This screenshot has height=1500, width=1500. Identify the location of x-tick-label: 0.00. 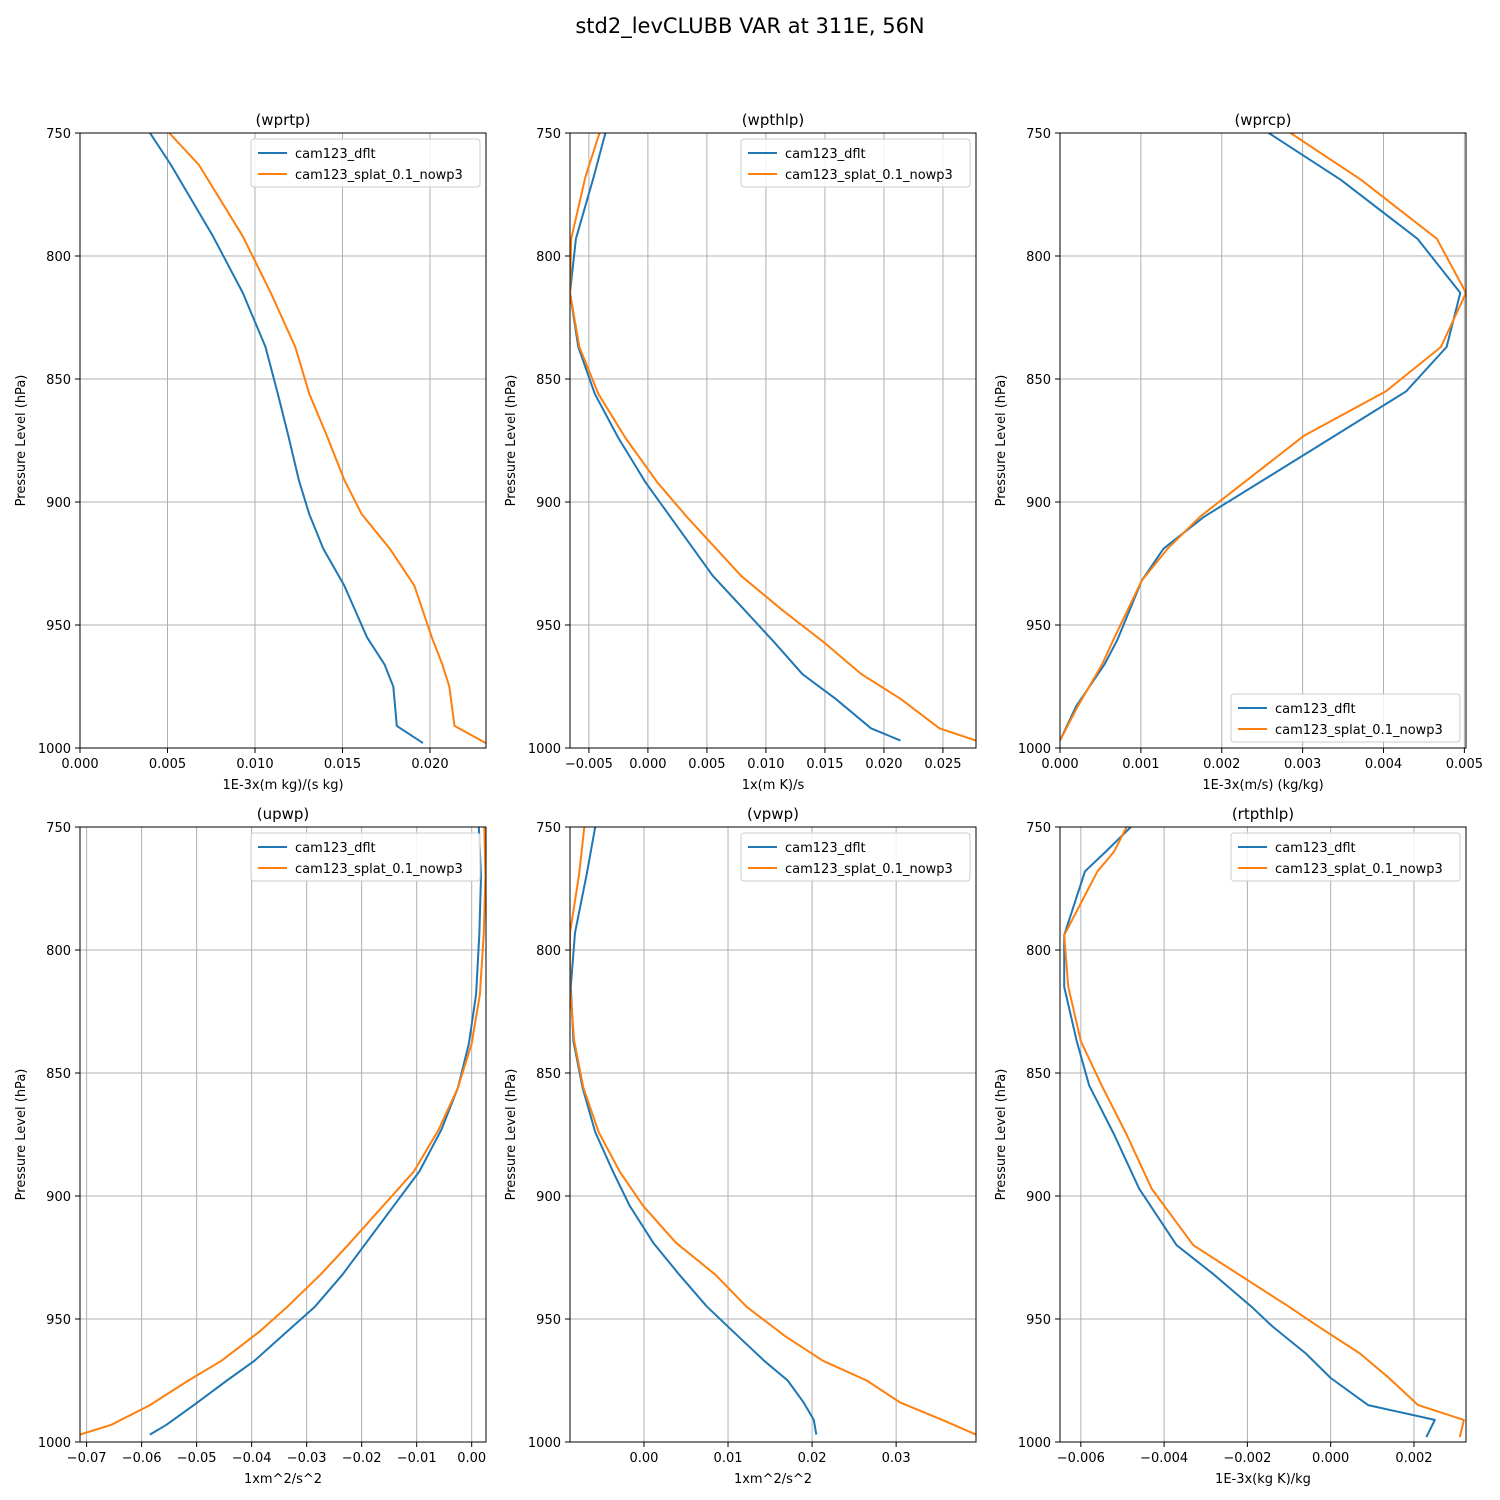
(471, 1458).